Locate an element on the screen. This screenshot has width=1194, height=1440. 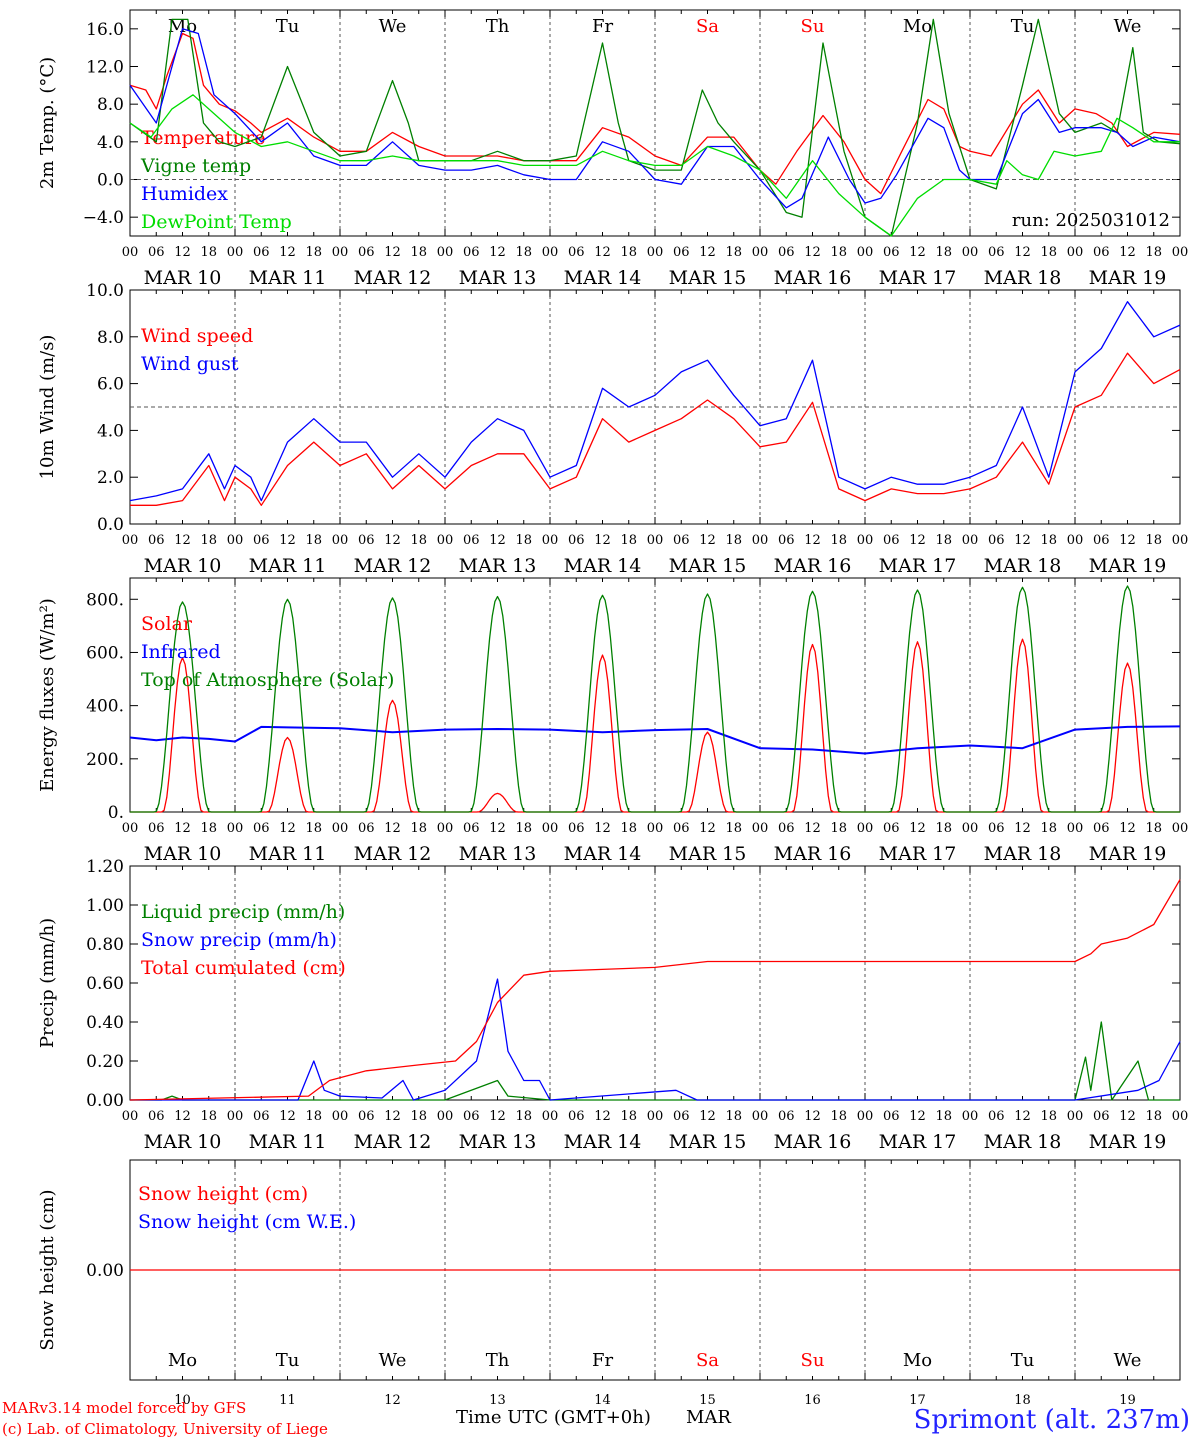
time-axis-title: Time UTC (GMT+0h) is located at coordinates (553, 1417).